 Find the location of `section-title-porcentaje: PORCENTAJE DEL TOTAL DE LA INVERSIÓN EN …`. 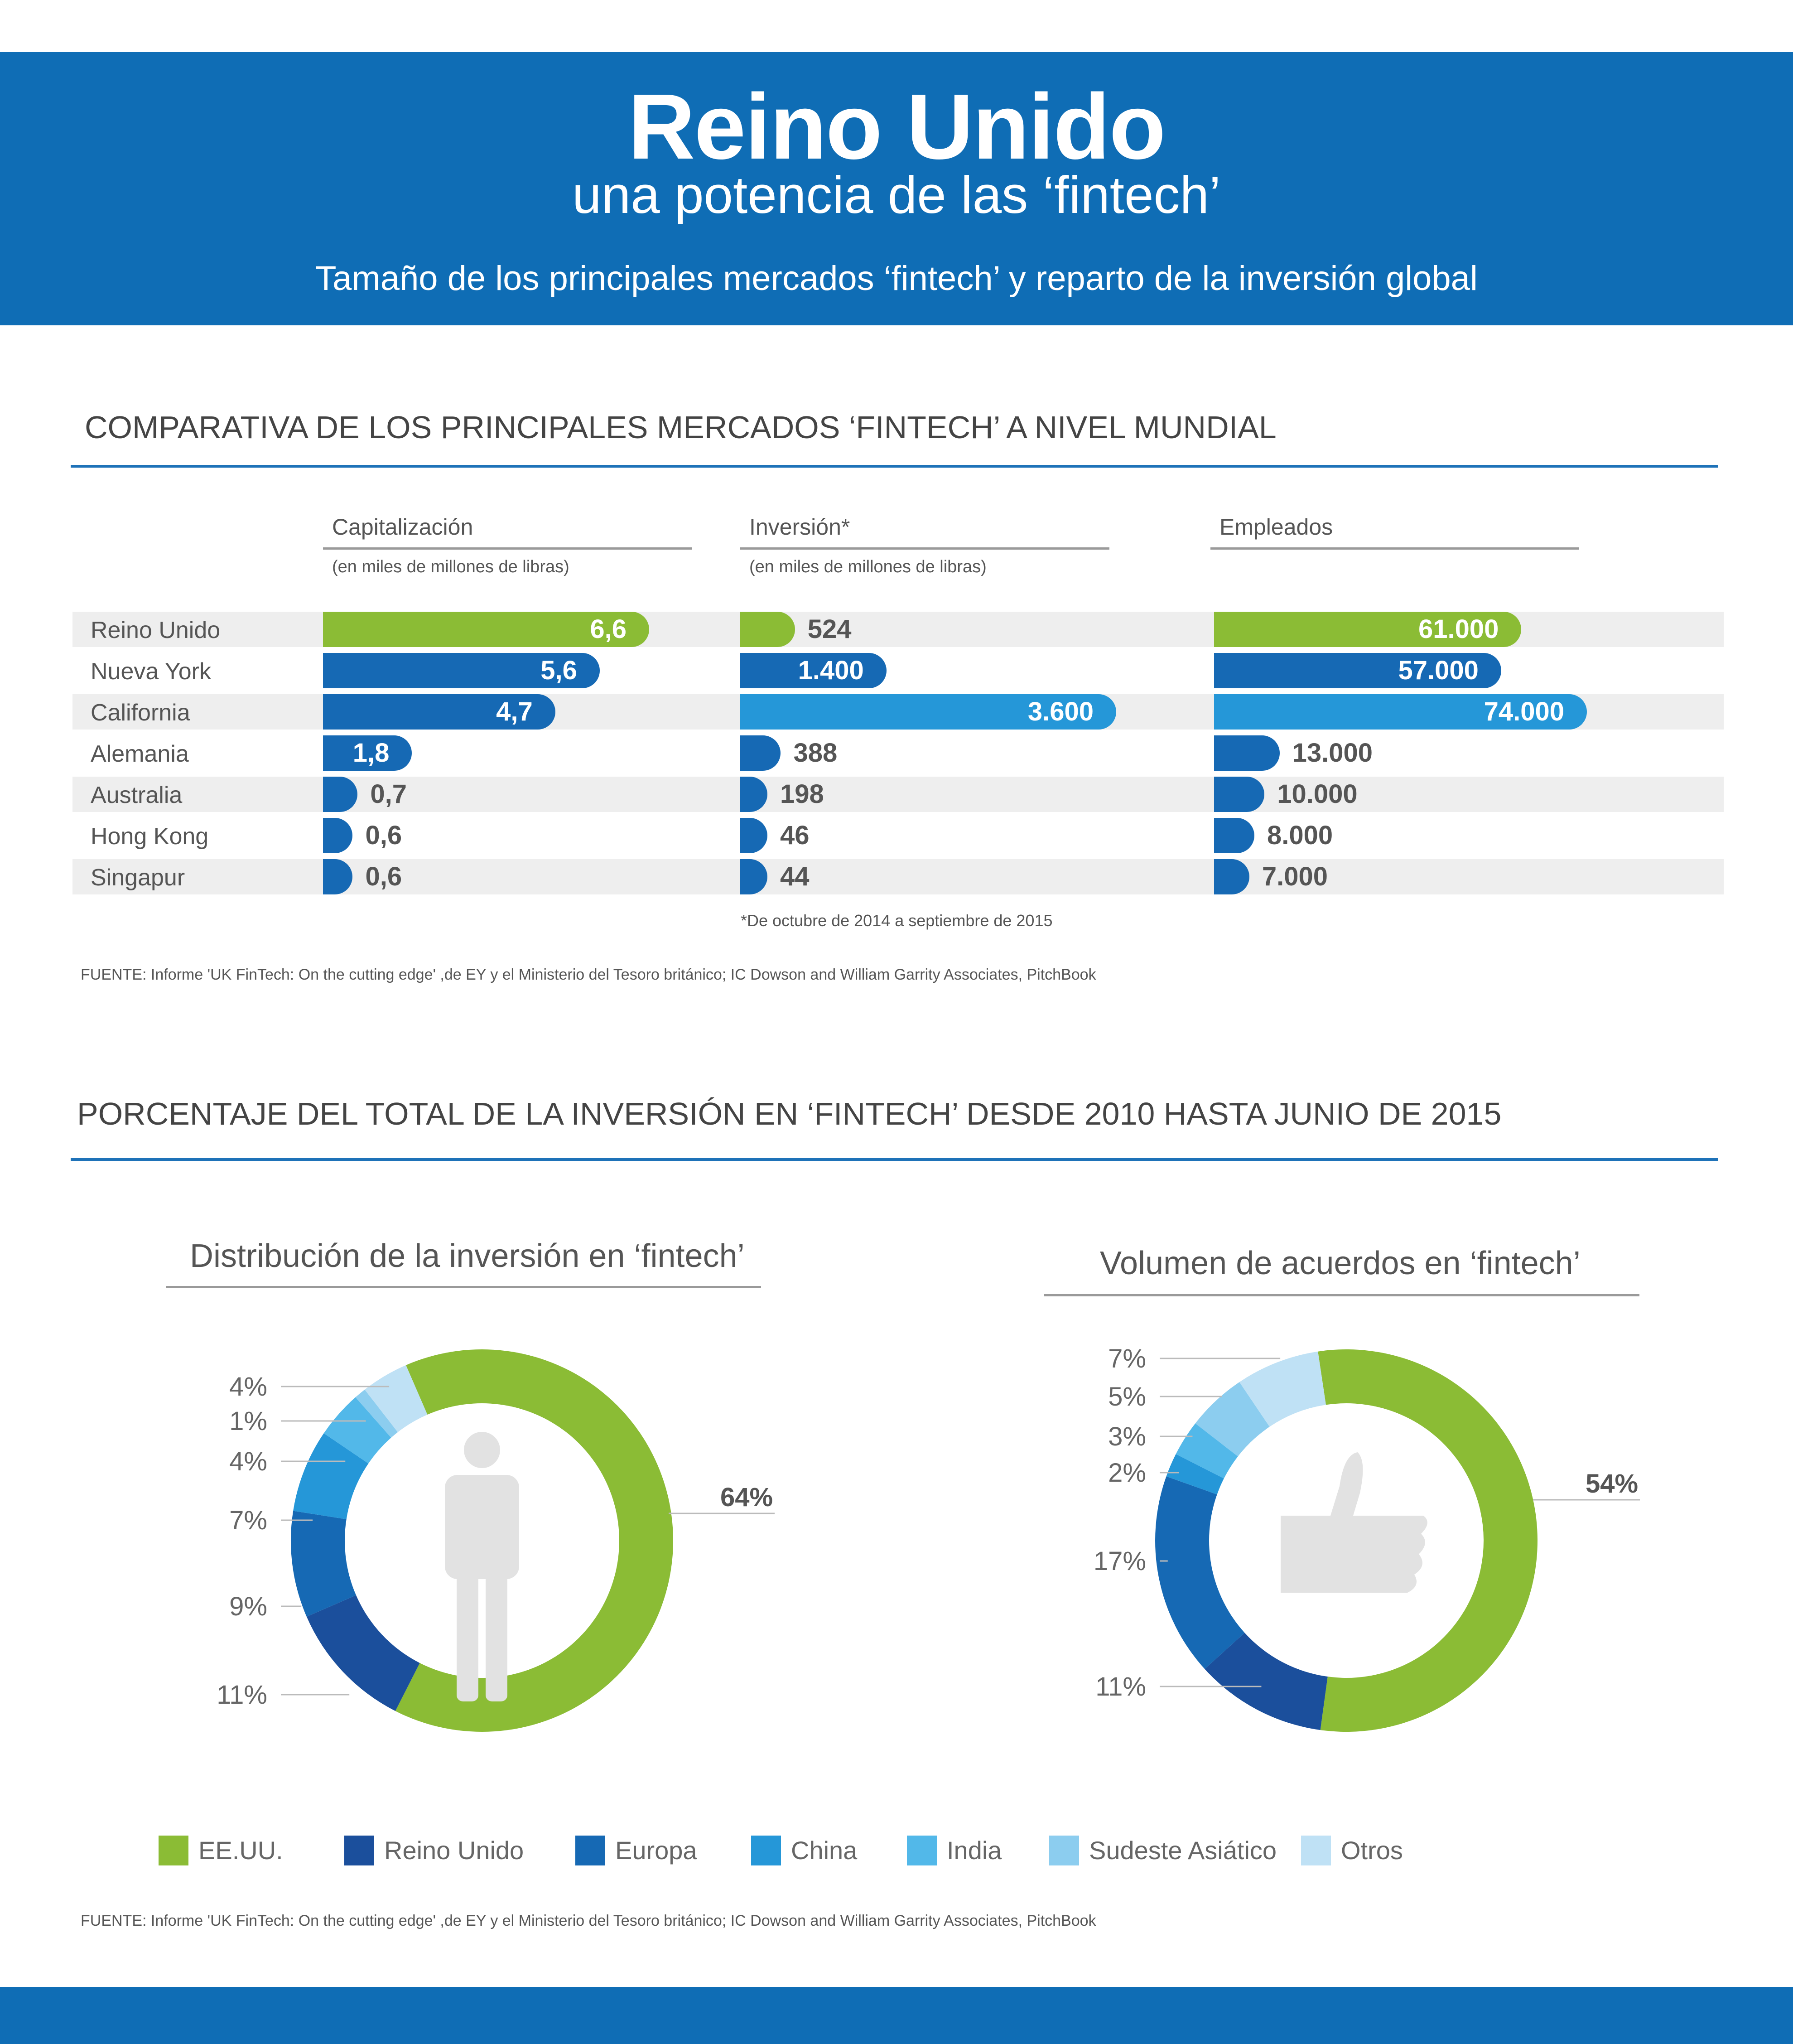

section-title-porcentaje: PORCENTAJE DEL TOTAL DE LA INVERSIÓN EN … is located at coordinates (790, 1113).